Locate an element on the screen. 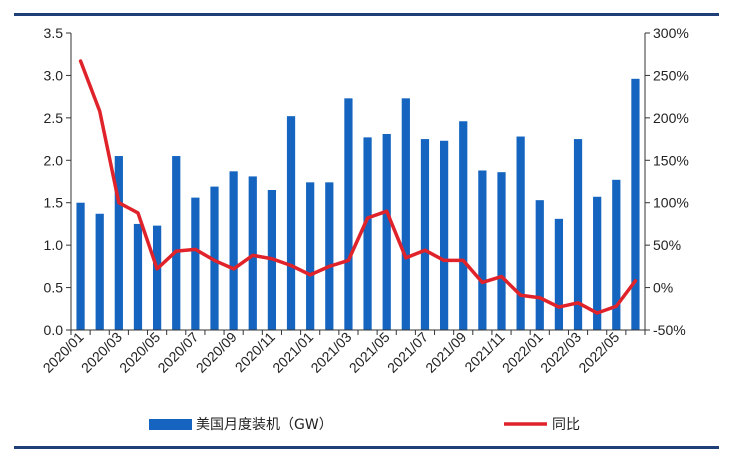  left-tick-label: 3.5 is located at coordinates (54, 33).